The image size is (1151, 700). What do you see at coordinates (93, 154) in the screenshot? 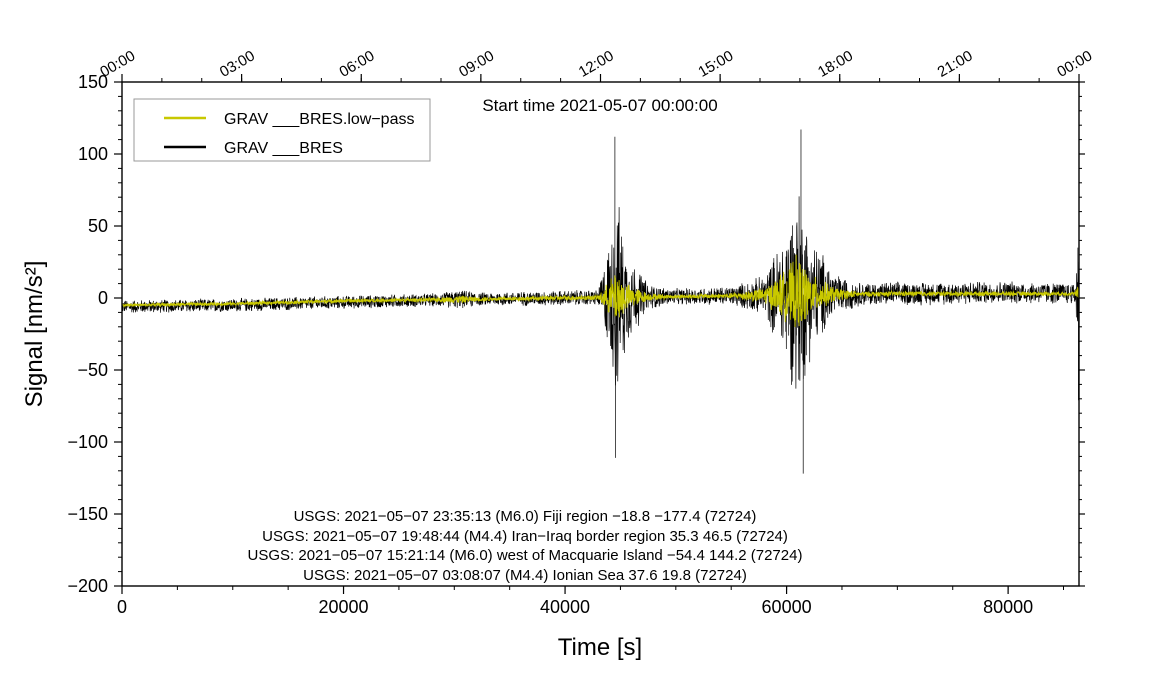
I see `y-tick-label: 100` at bounding box center [93, 154].